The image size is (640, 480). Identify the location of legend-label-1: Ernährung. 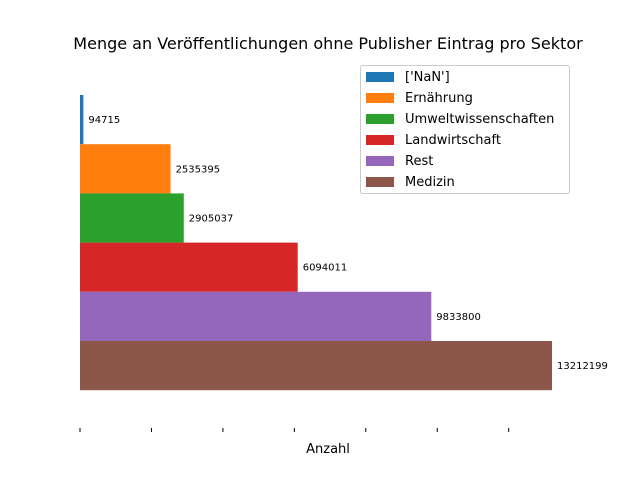
(439, 98).